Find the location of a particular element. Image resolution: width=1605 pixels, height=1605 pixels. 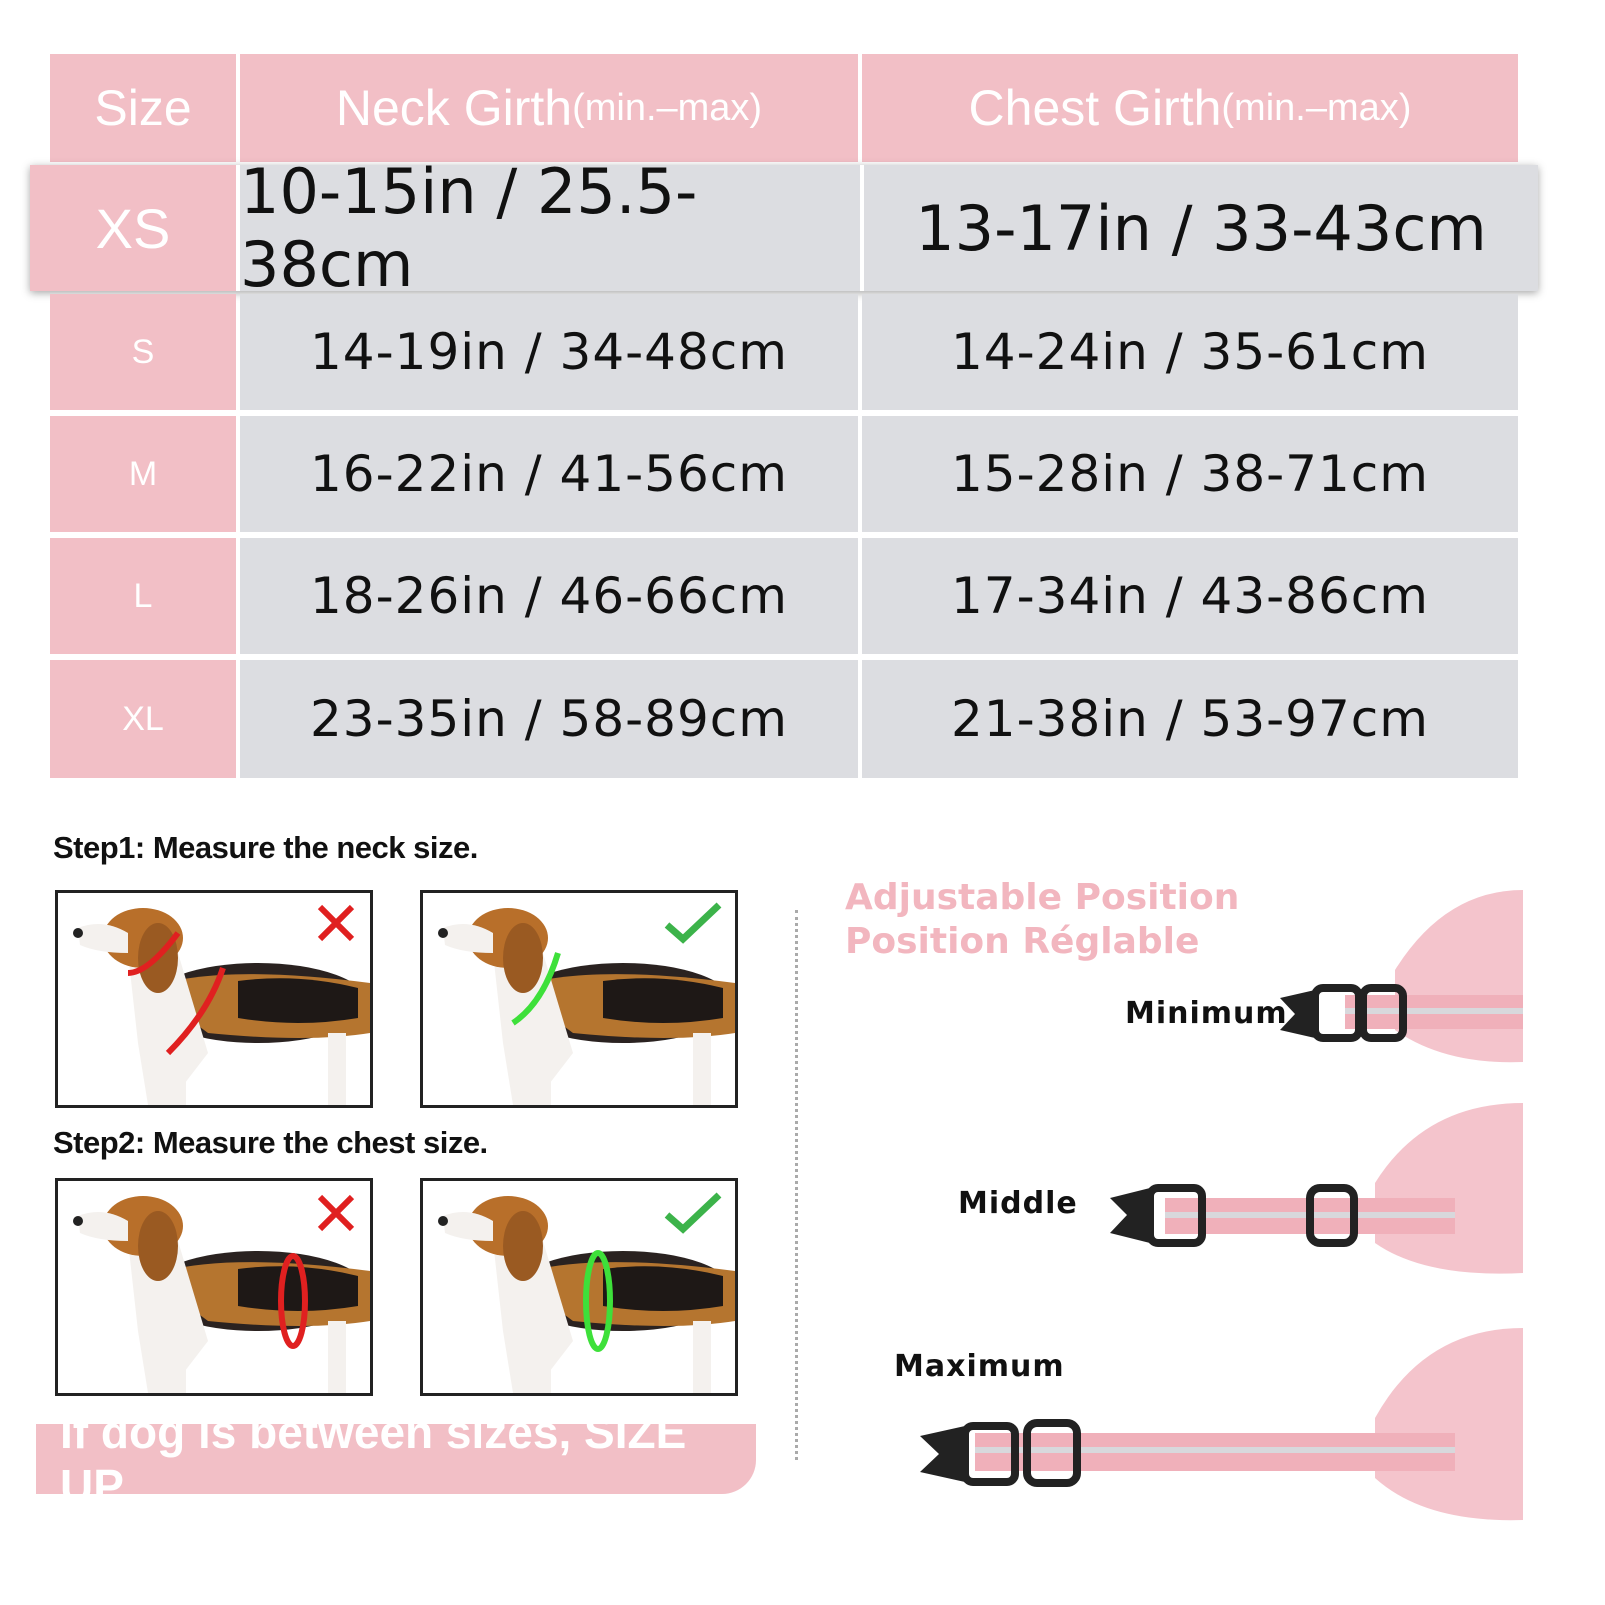

photo-neck-right is located at coordinates (579, 999).